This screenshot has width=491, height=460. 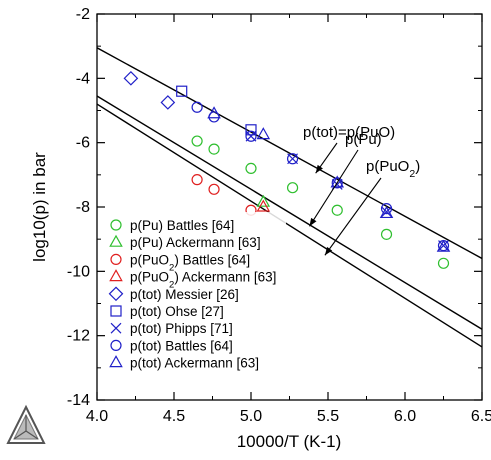 What do you see at coordinates (289, 441) in the screenshot?
I see `x-axis-label: 10000/T (K-1)` at bounding box center [289, 441].